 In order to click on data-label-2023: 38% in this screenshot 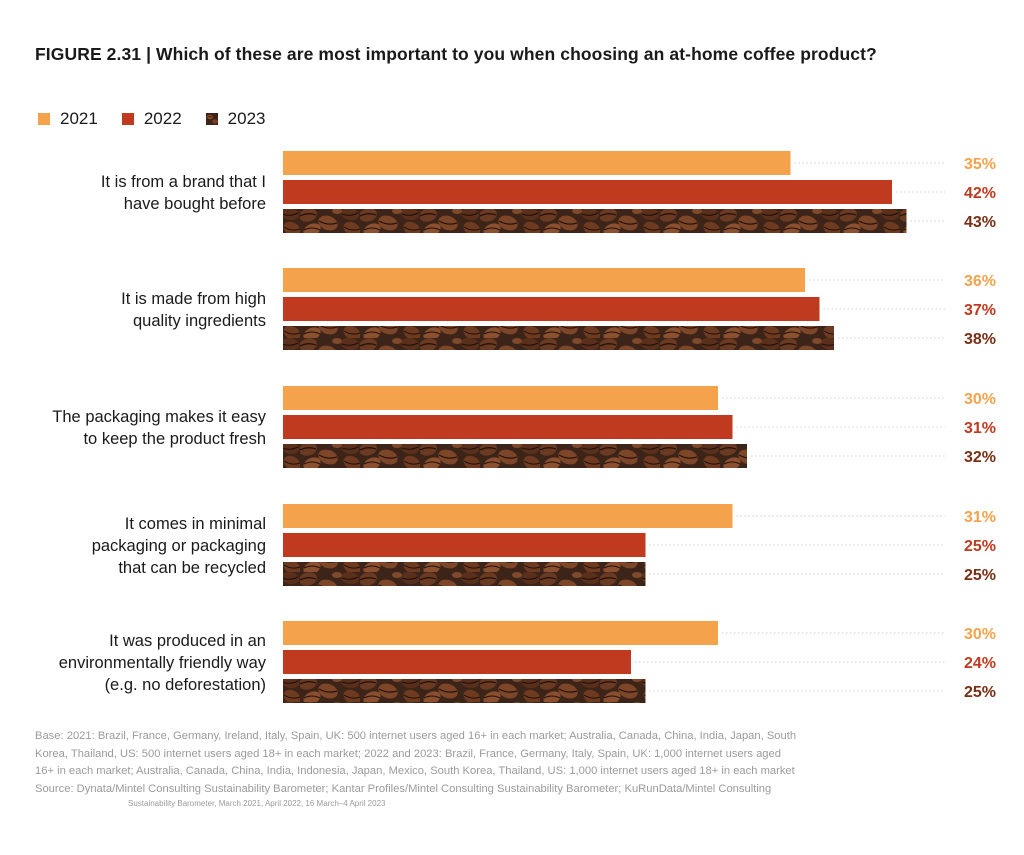, I will do `click(980, 339)`.